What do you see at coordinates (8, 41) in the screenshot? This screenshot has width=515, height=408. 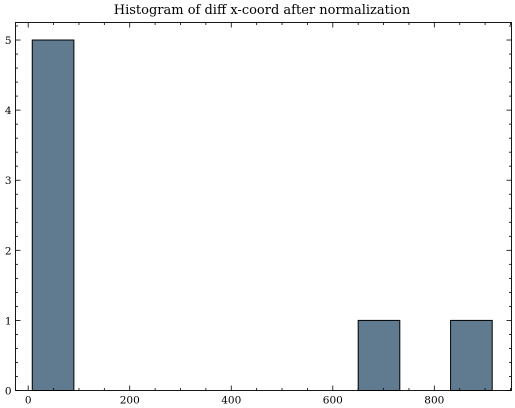 I see `y-tick-label-5: 5` at bounding box center [8, 41].